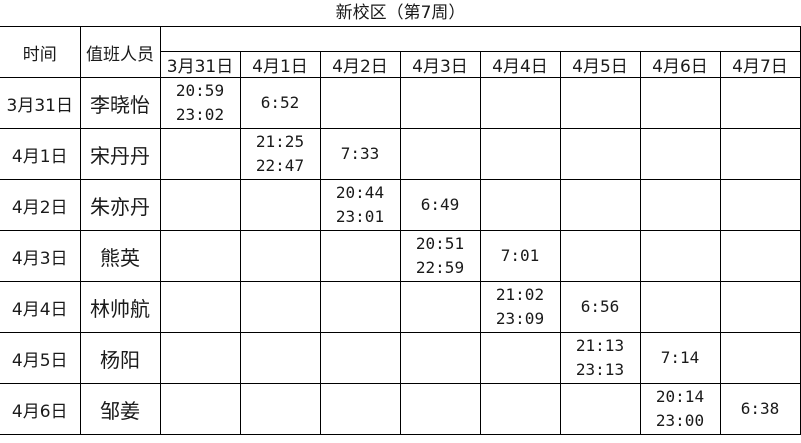 The width and height of the screenshot is (801, 443). Describe the element at coordinates (760, 64) in the screenshot. I see `date-header: 4月7日` at that location.